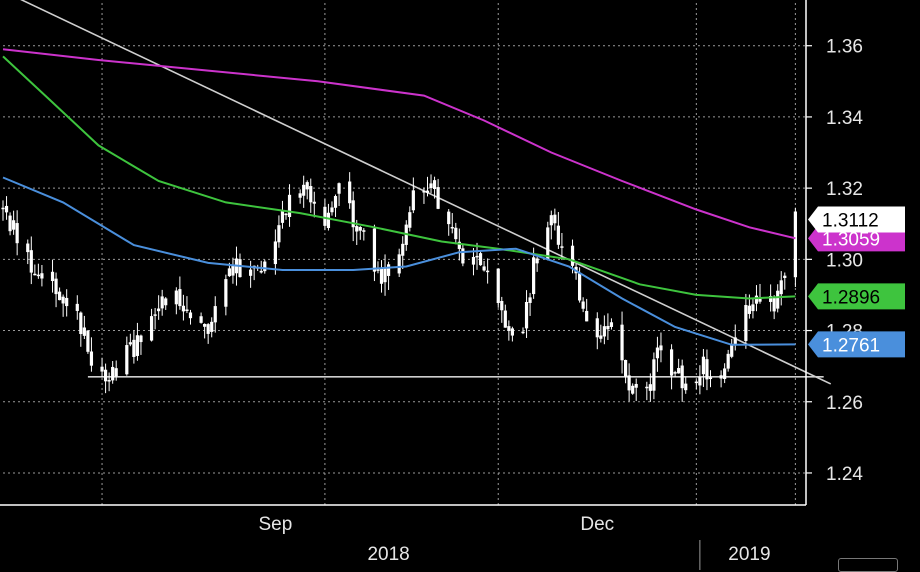  What do you see at coordinates (844, 474) in the screenshot?
I see `y-tick-label-0: 1.24` at bounding box center [844, 474].